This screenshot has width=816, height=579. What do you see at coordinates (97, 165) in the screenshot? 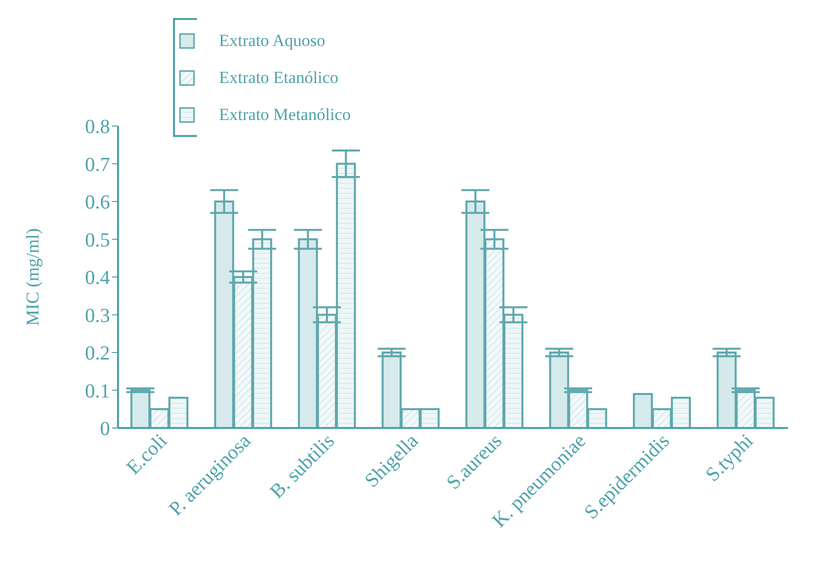
I see `y-tick-label: 0.7` at bounding box center [97, 165].